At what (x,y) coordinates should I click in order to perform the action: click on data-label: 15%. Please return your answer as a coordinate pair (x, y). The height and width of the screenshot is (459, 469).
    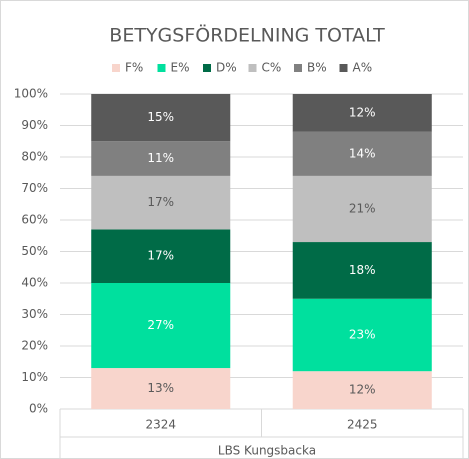
    Looking at the image, I should click on (160, 117).